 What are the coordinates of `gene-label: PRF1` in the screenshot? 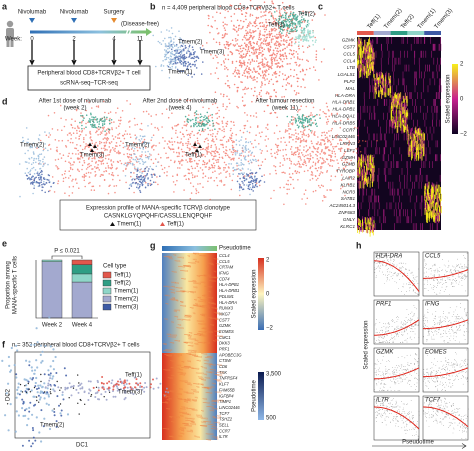 It's located at (224, 349).